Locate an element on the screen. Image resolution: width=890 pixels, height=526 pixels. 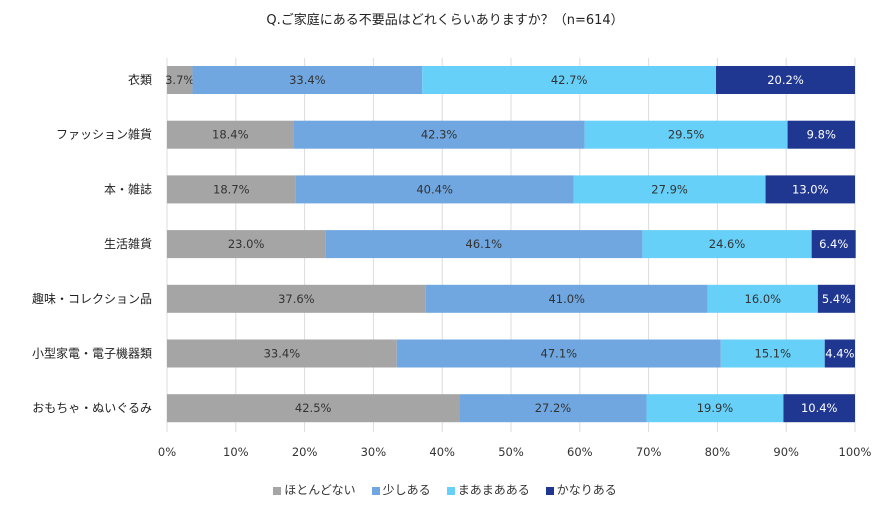
x-tick-label: 80% is located at coordinates (718, 452).